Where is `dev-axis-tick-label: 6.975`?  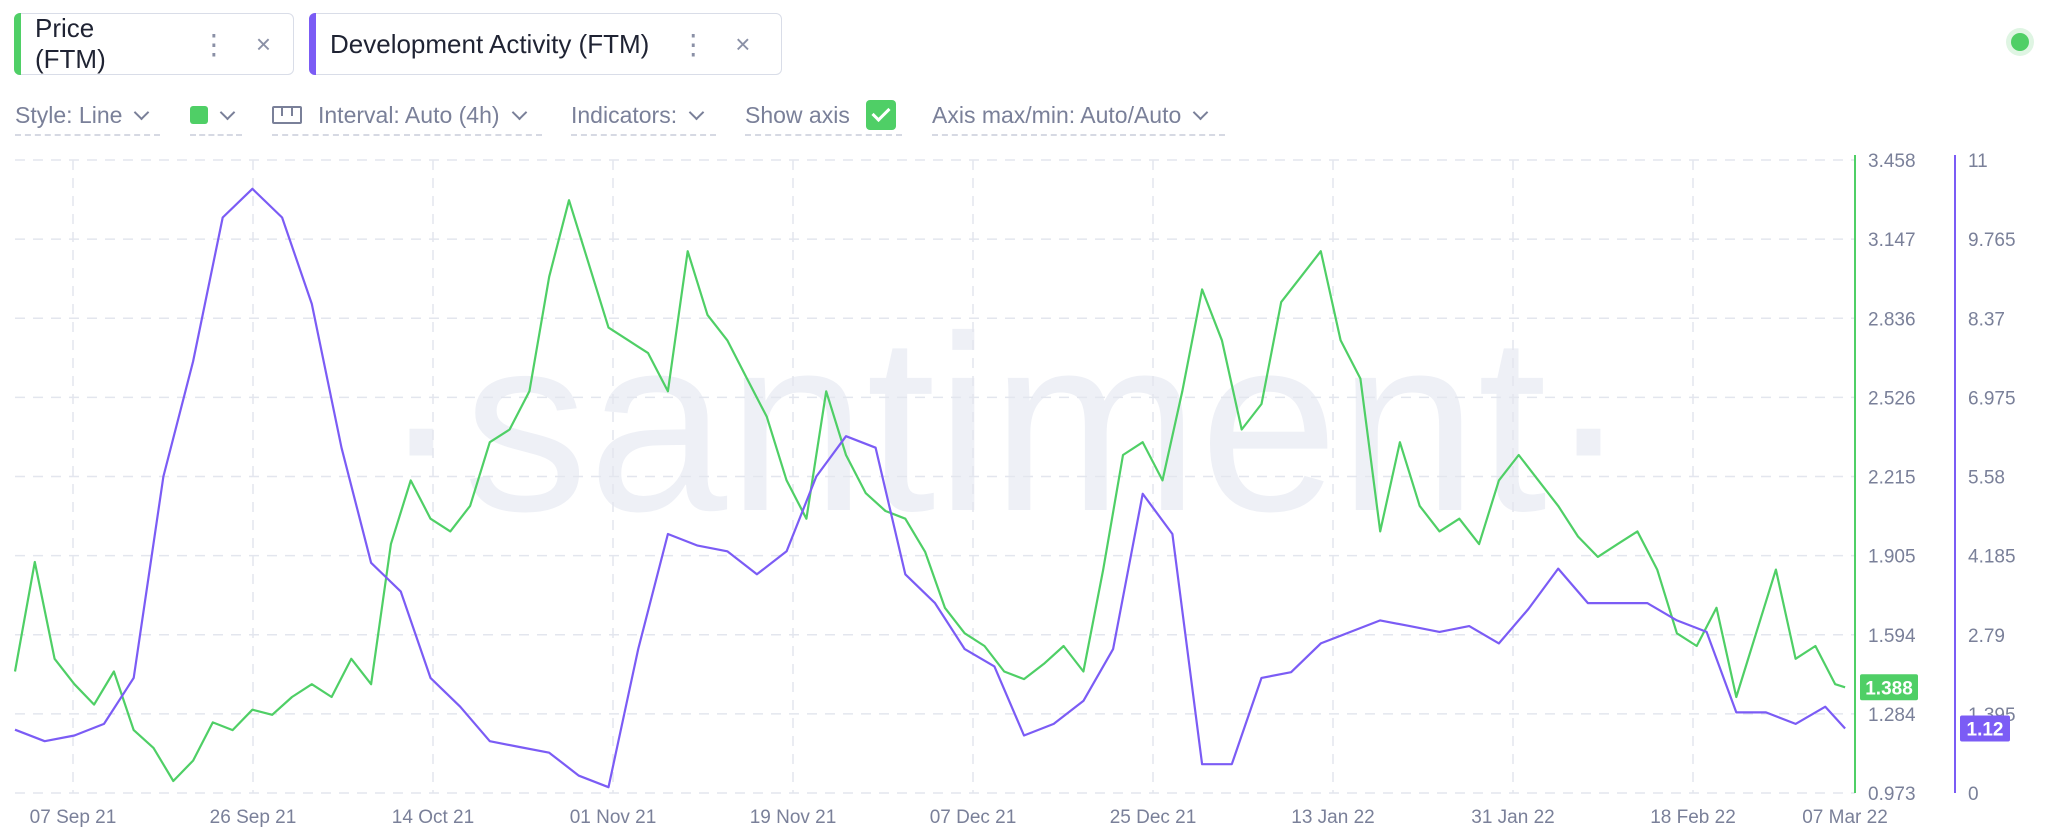 dev-axis-tick-label: 6.975 is located at coordinates (1992, 398).